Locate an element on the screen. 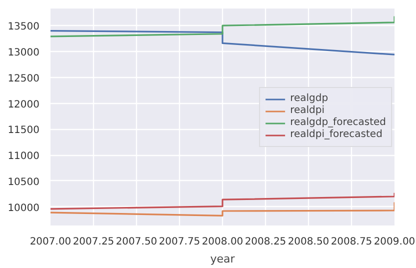 The width and height of the screenshot is (416, 268). x-tick-label: 2007.75 is located at coordinates (179, 242).